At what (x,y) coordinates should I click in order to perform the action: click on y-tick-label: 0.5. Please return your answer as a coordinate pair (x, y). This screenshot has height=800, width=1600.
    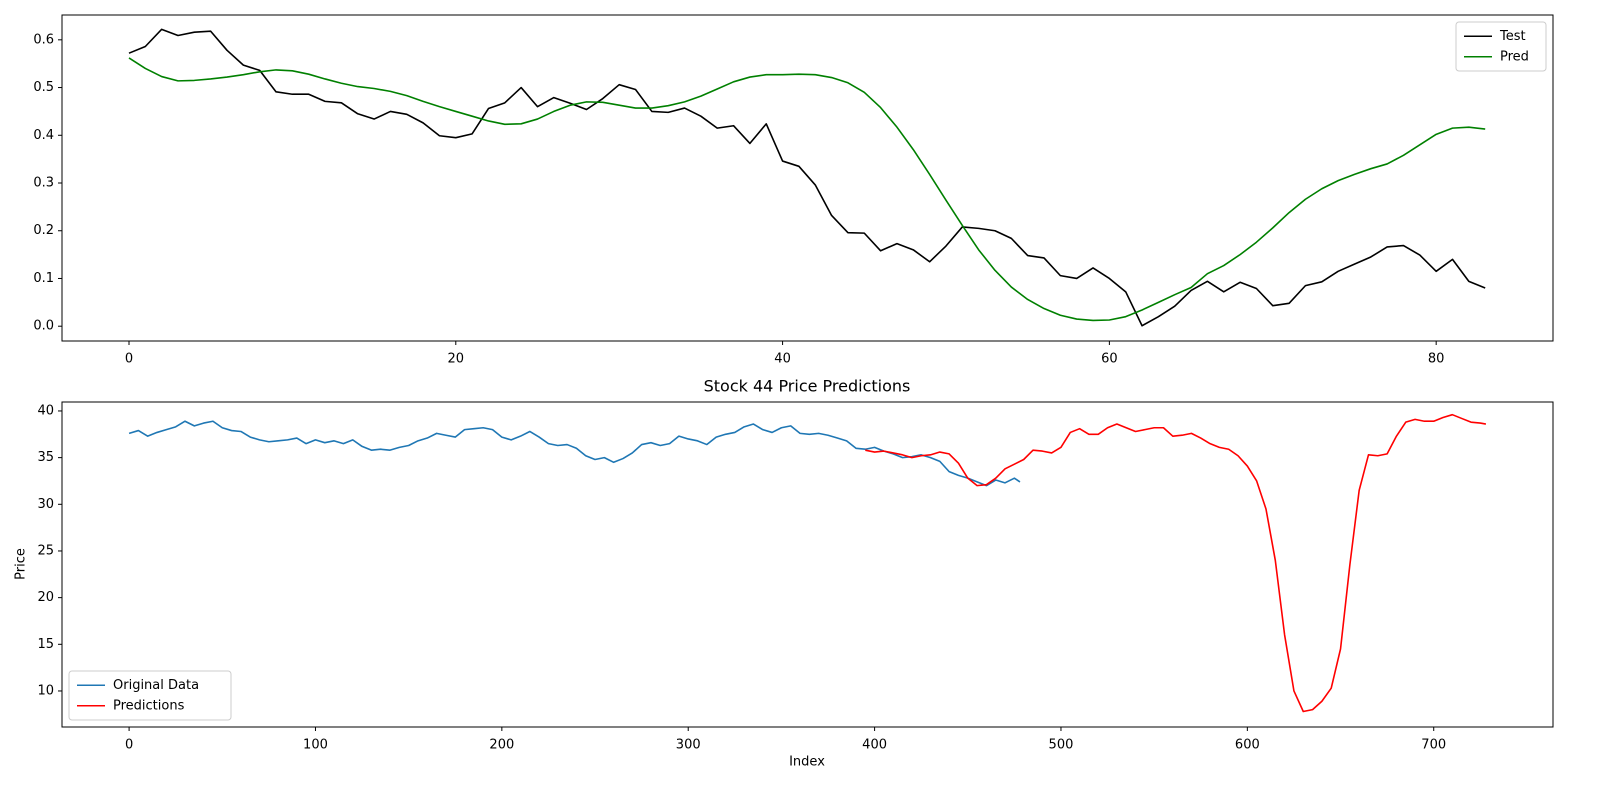
    Looking at the image, I should click on (43, 87).